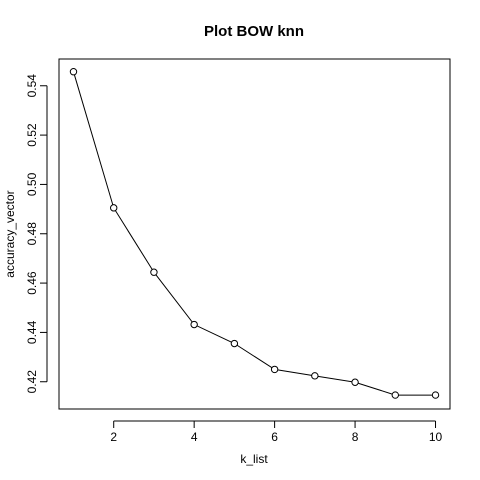 The width and height of the screenshot is (480, 480). What do you see at coordinates (194, 437) in the screenshot?
I see `x-tick-label: 4` at bounding box center [194, 437].